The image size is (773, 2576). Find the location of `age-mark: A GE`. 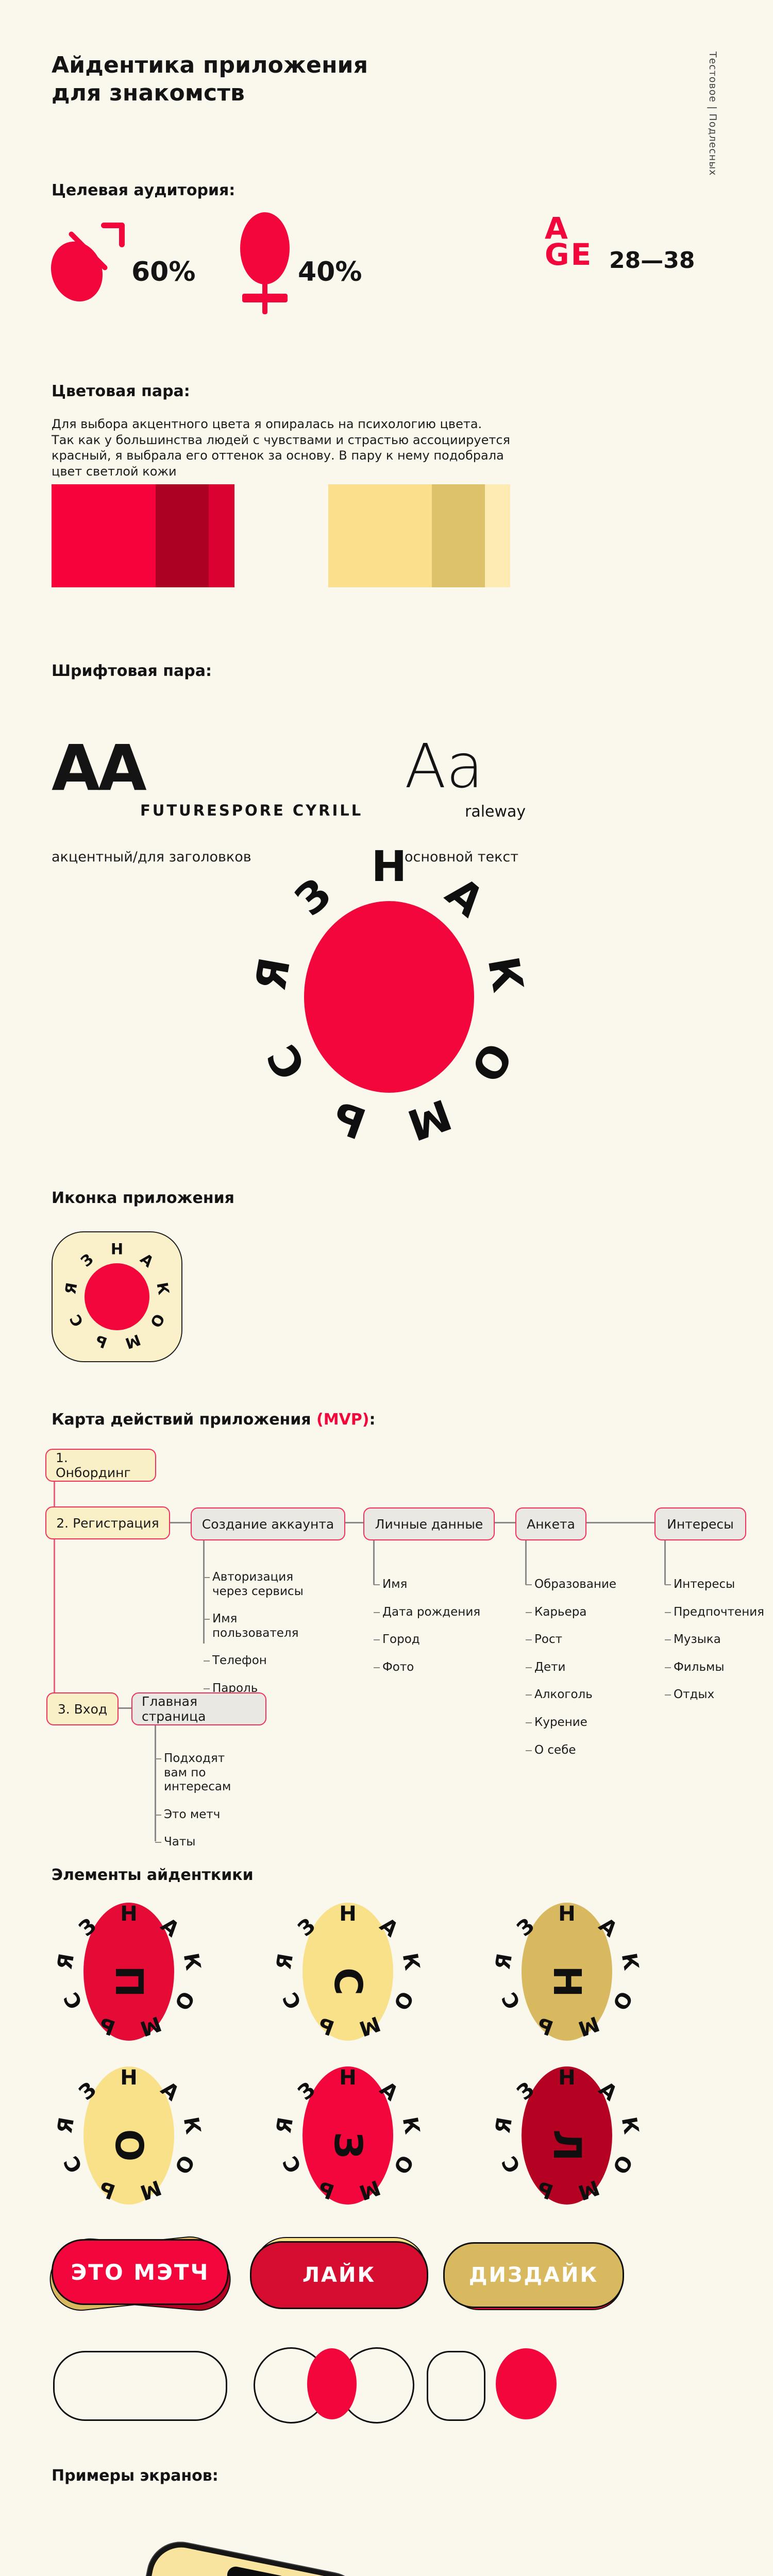

age-mark: A GE is located at coordinates (569, 241).